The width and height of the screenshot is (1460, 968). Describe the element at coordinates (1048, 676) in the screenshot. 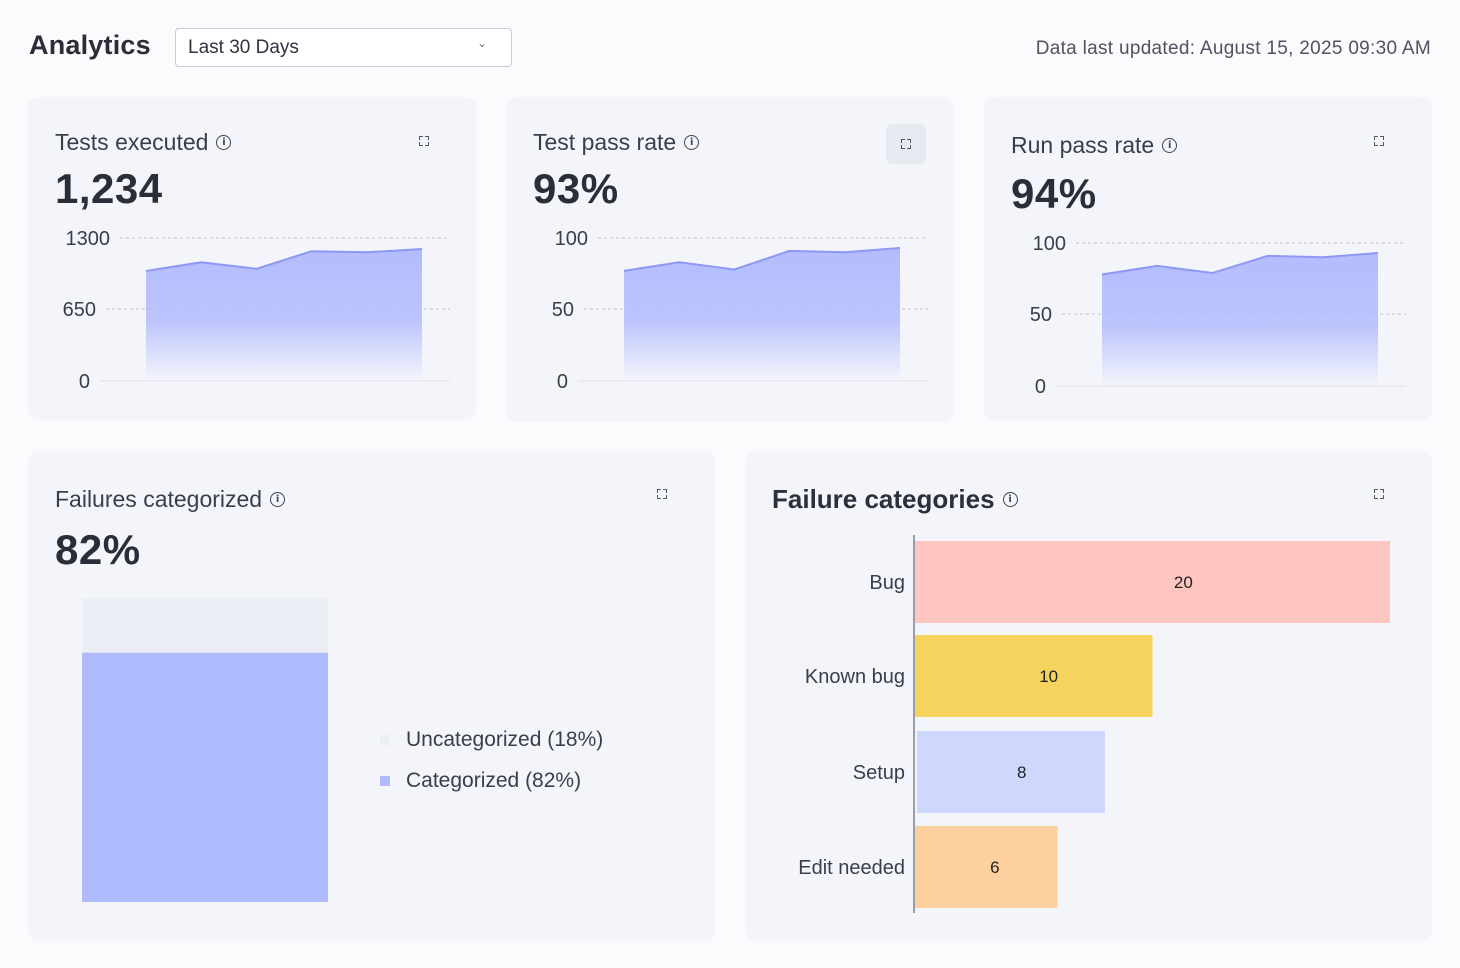

I see `data-label: 10` at that location.